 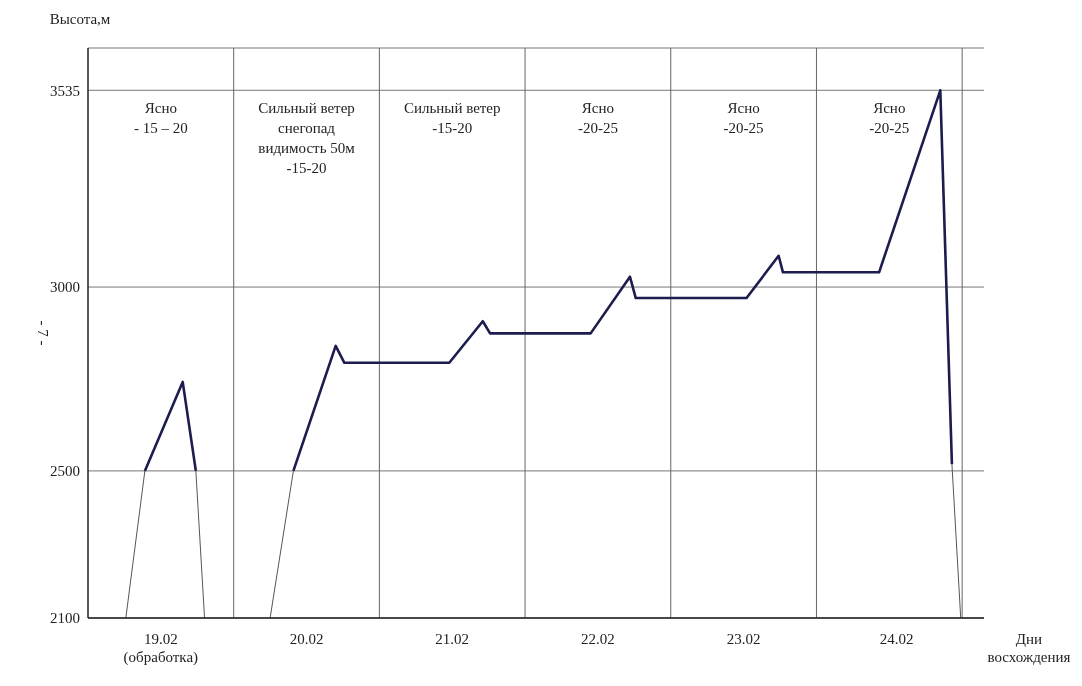 What do you see at coordinates (1029, 648) in the screenshot?
I see `x-axis-title: Дни восхождения` at bounding box center [1029, 648].